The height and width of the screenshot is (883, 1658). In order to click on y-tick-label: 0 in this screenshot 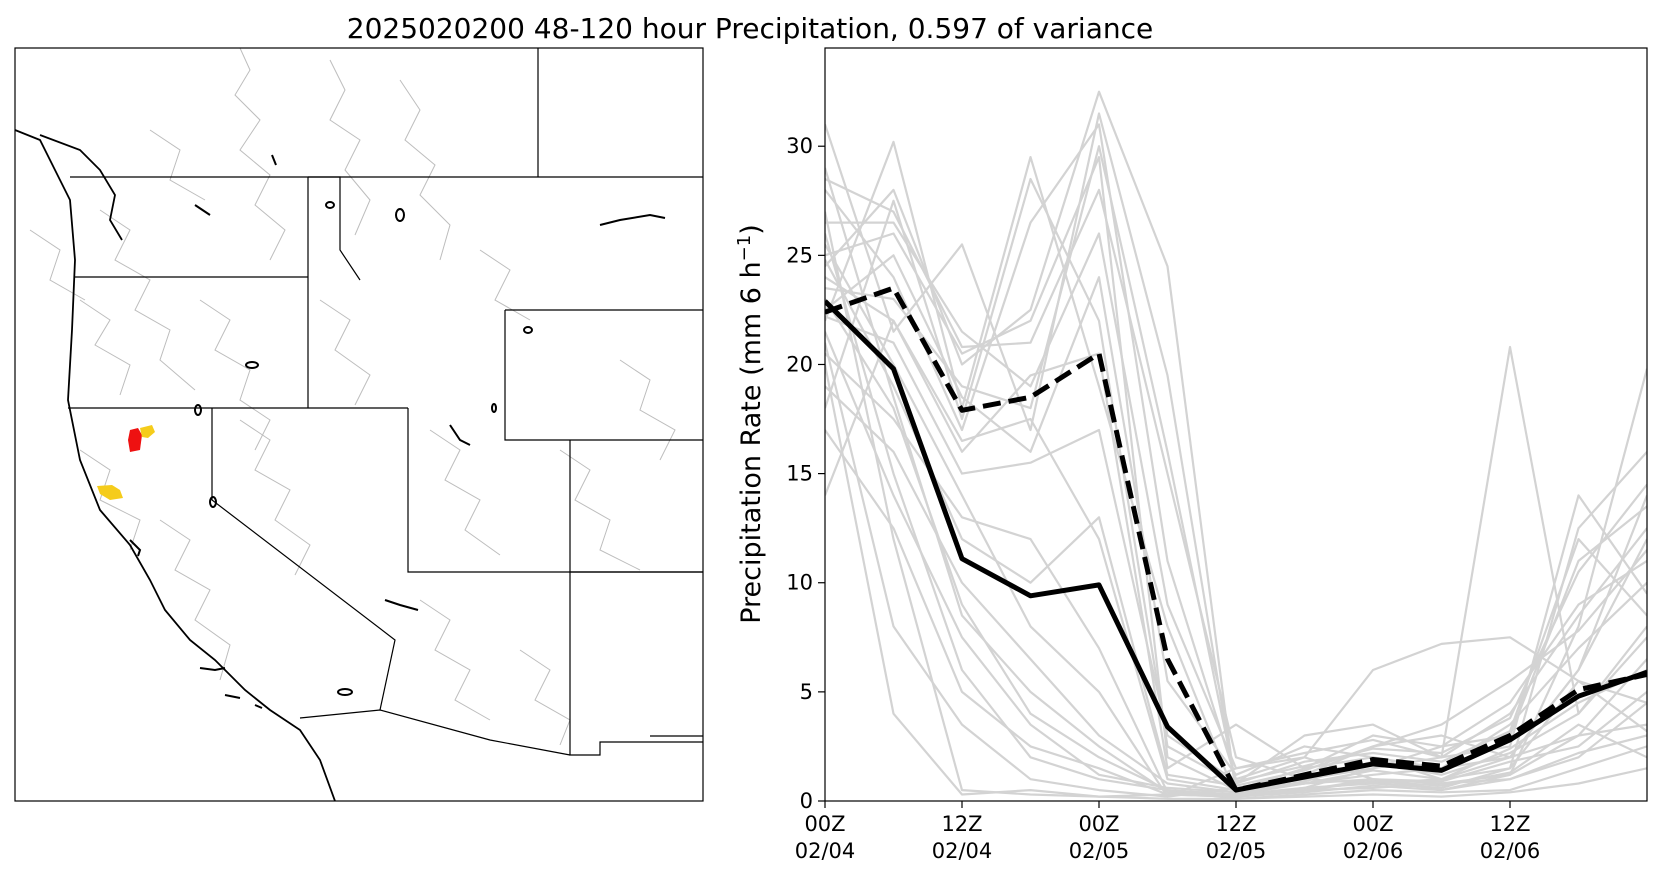, I will do `click(806, 801)`.